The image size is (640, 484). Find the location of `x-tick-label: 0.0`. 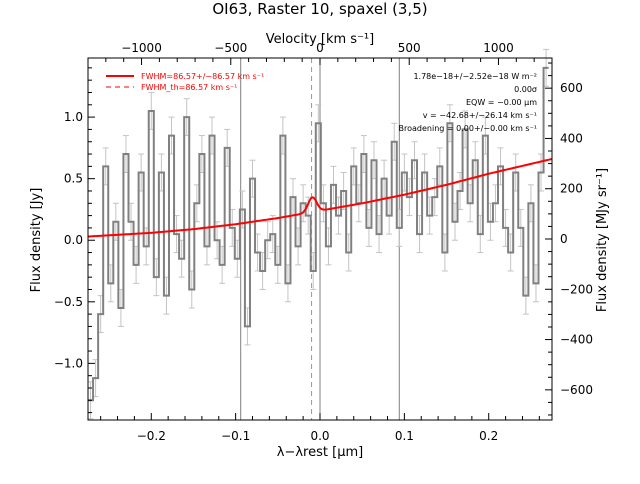

x-tick-label: 0.0 is located at coordinates (319, 436).